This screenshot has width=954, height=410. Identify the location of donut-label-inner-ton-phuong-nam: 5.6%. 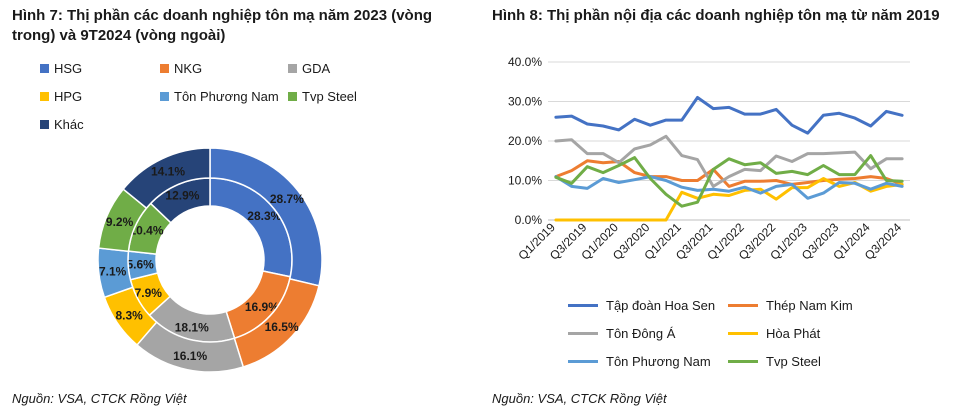
(140, 265).